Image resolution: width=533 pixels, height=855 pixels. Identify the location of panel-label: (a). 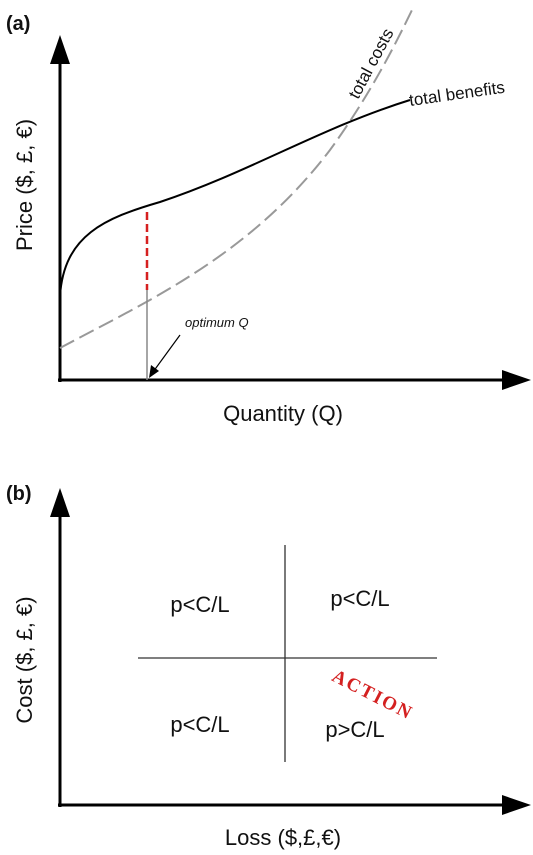
(18, 24).